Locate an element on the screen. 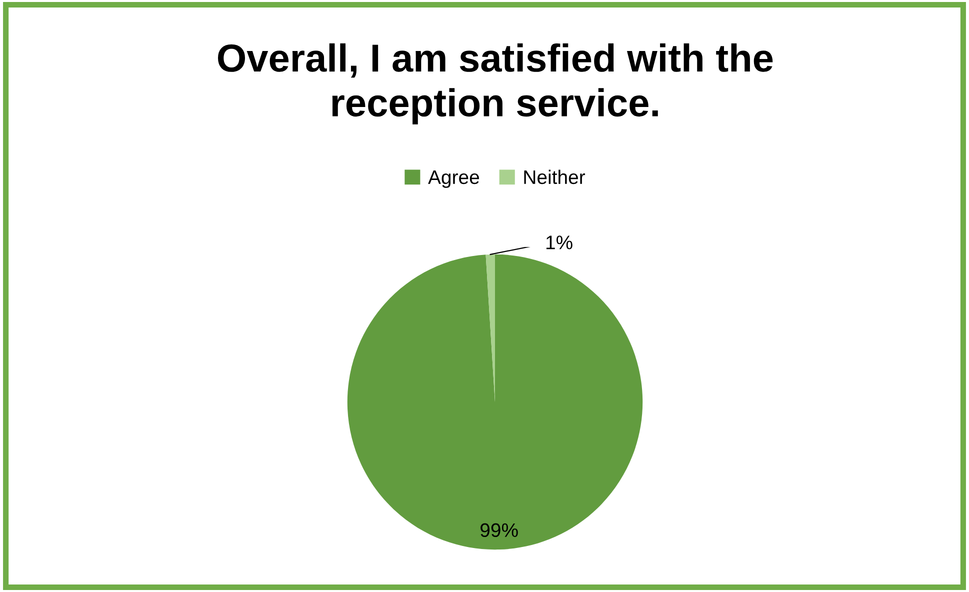 This screenshot has width=969, height=592. legend-label: Agree is located at coordinates (454, 179).